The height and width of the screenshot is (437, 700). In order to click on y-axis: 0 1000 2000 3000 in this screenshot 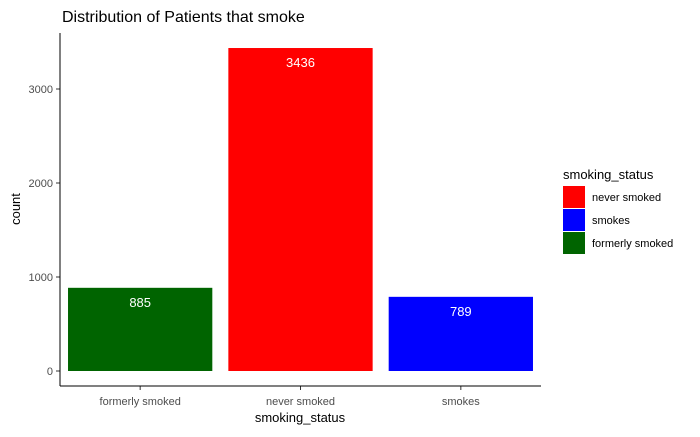, I will do `click(44, 231)`.